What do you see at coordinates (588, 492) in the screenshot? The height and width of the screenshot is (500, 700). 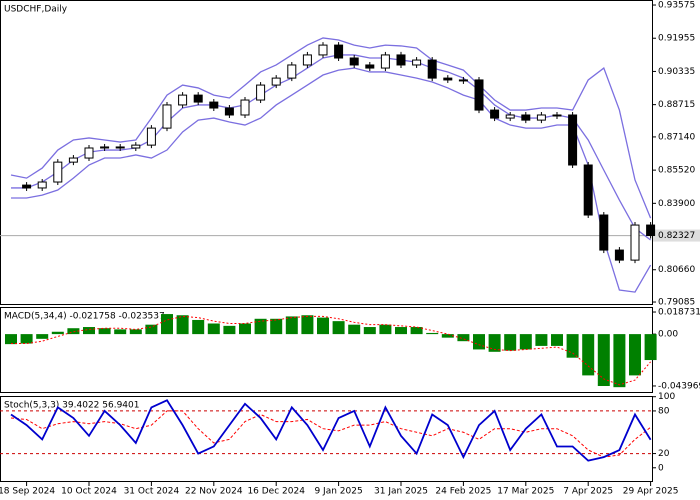 I see `x-tick-label: 7 Apr 2025` at bounding box center [588, 492].